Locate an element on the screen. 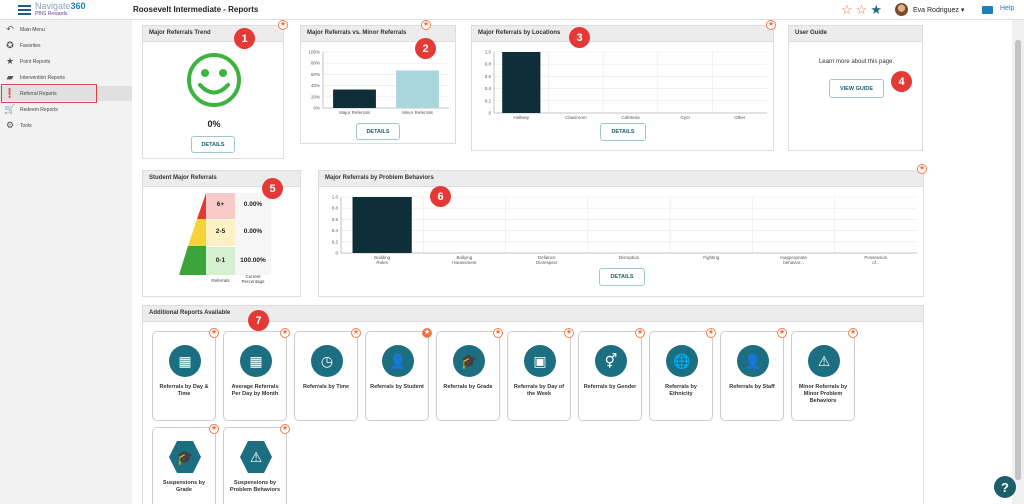 This screenshot has height=504, width=1024. x-tick-label: Disruption is located at coordinates (629, 257).